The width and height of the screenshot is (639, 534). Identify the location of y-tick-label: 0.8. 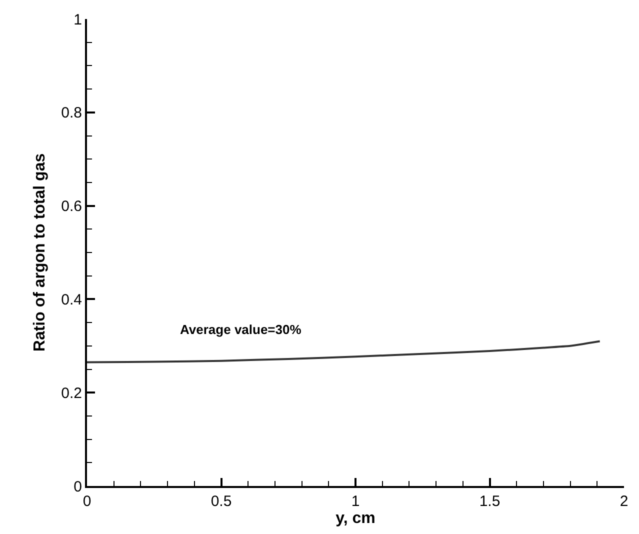
(71, 113).